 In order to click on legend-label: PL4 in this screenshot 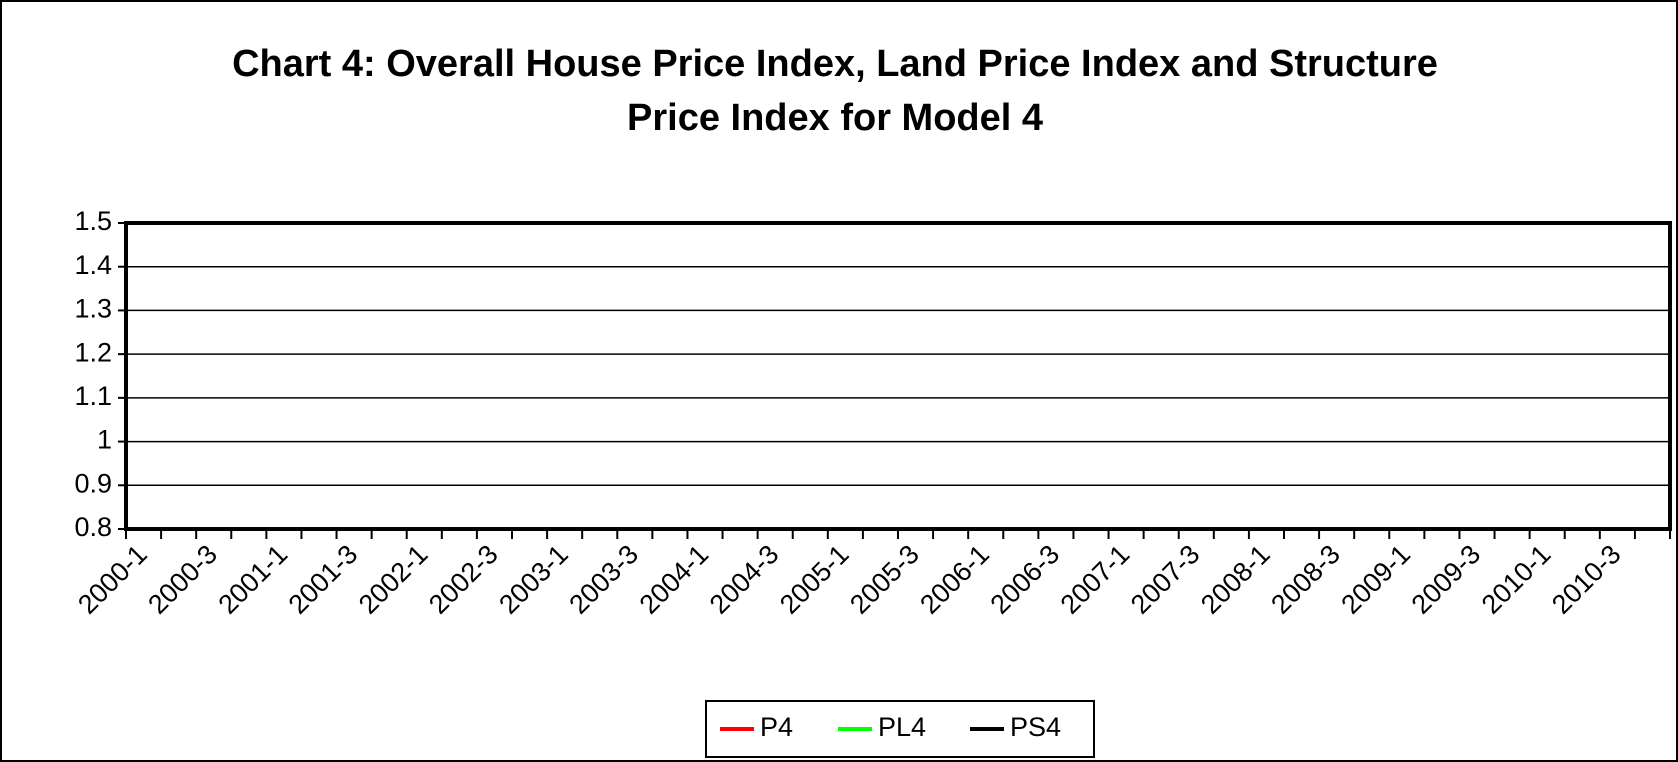, I will do `click(902, 727)`.